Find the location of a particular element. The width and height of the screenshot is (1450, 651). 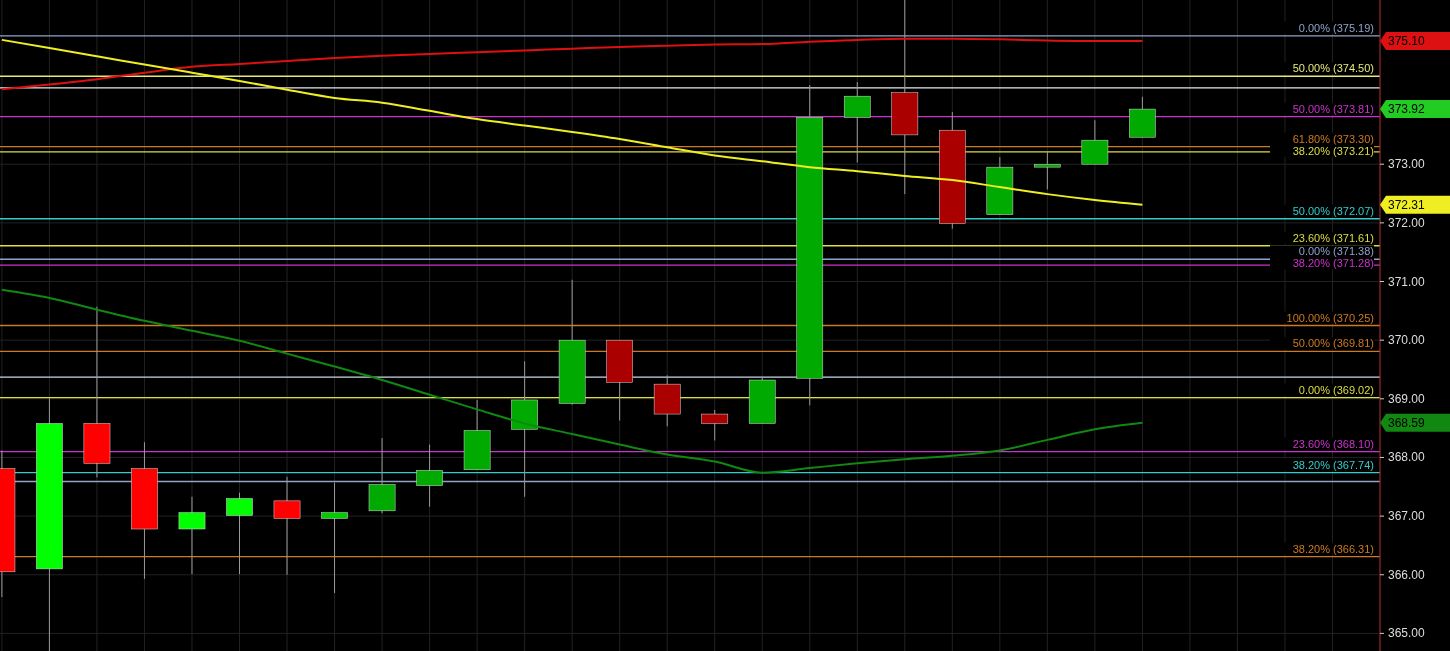

ref-line-label: 0.00% (369.02) is located at coordinates (1336, 389).